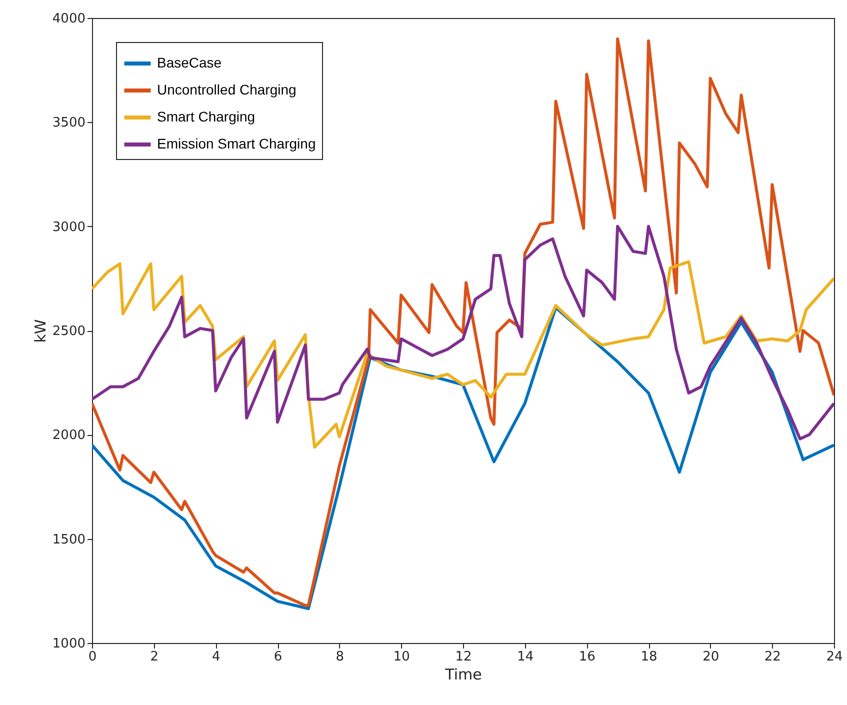  Describe the element at coordinates (834, 657) in the screenshot. I see `x-tick-label: 24` at that location.